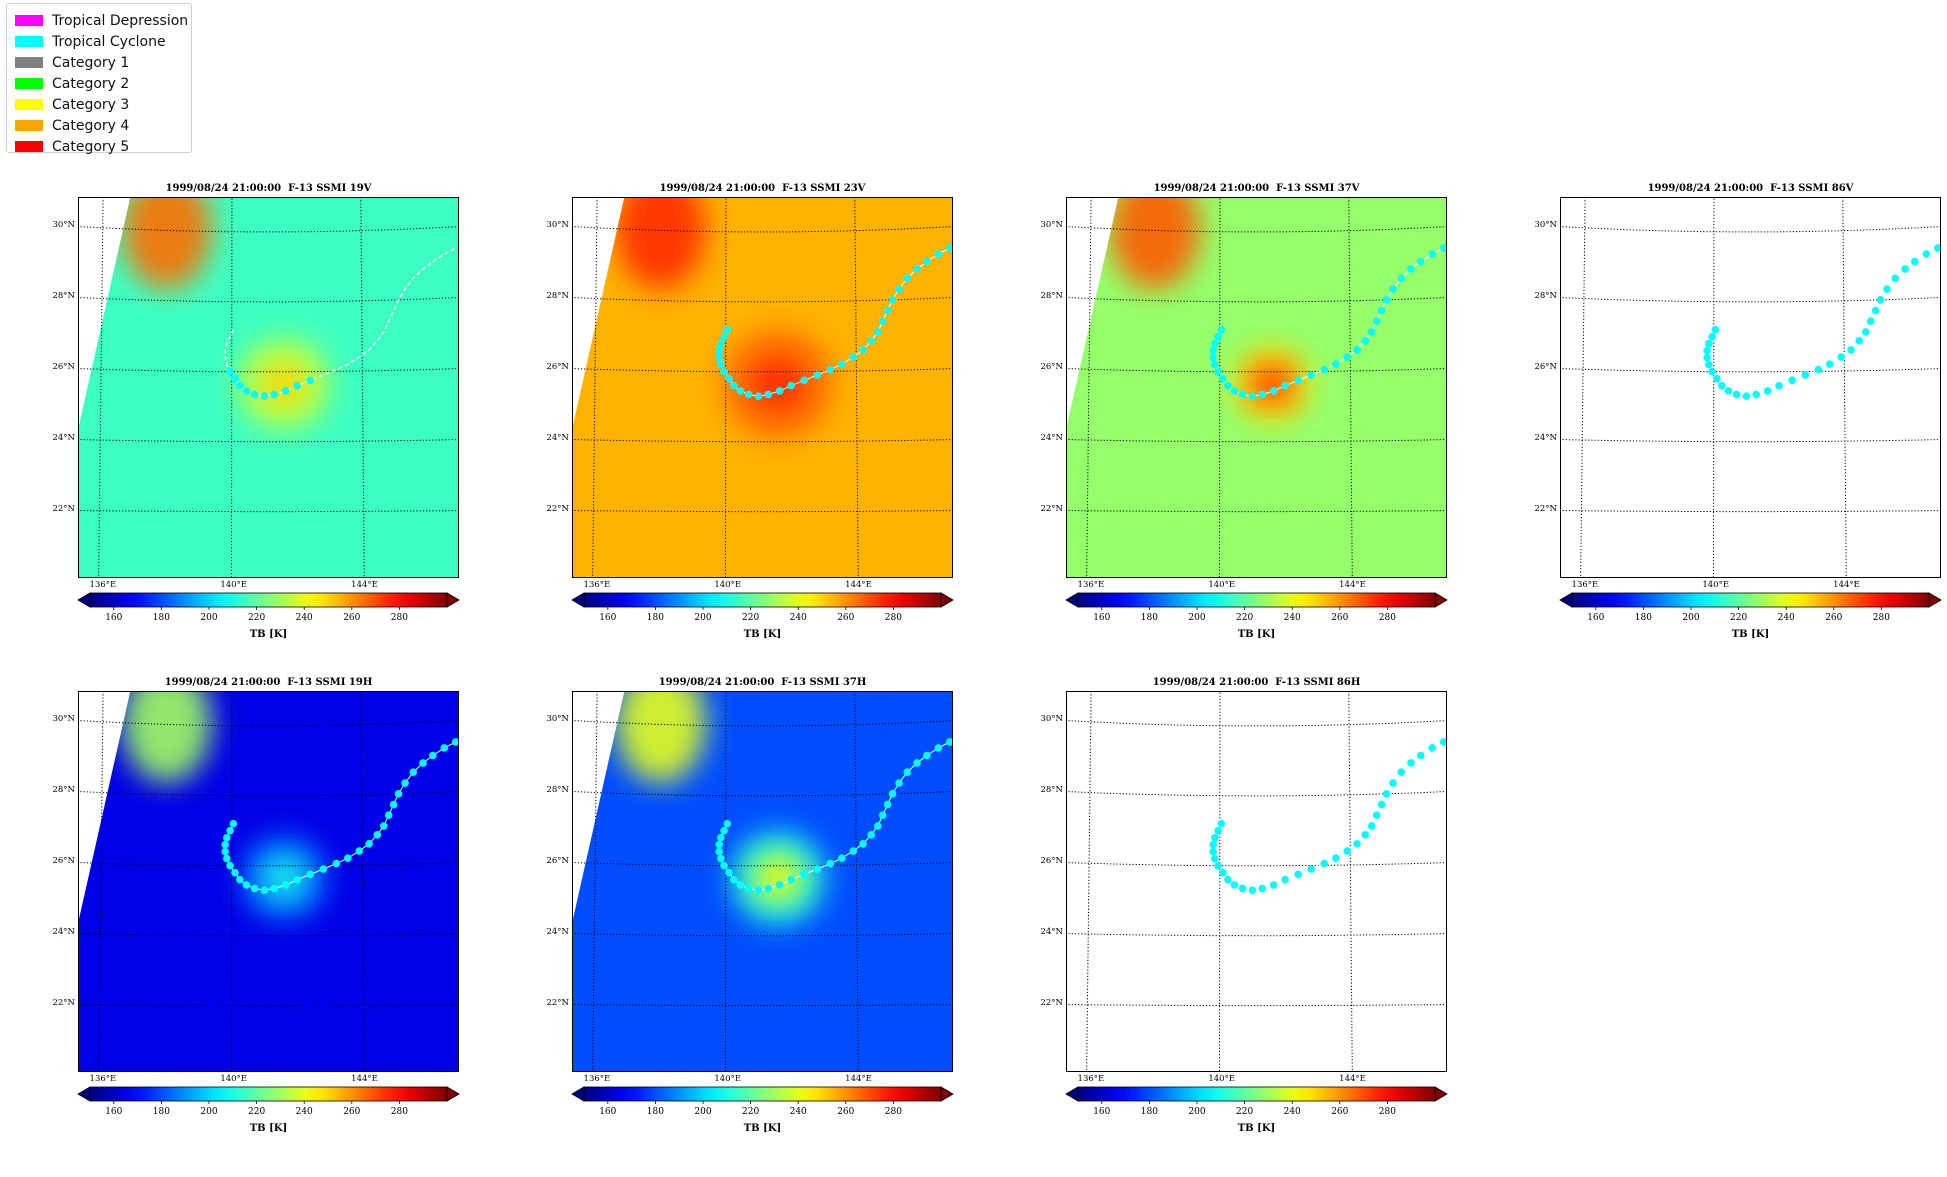  What do you see at coordinates (703, 1112) in the screenshot?
I see `colorbar-tick-label: 200` at bounding box center [703, 1112].